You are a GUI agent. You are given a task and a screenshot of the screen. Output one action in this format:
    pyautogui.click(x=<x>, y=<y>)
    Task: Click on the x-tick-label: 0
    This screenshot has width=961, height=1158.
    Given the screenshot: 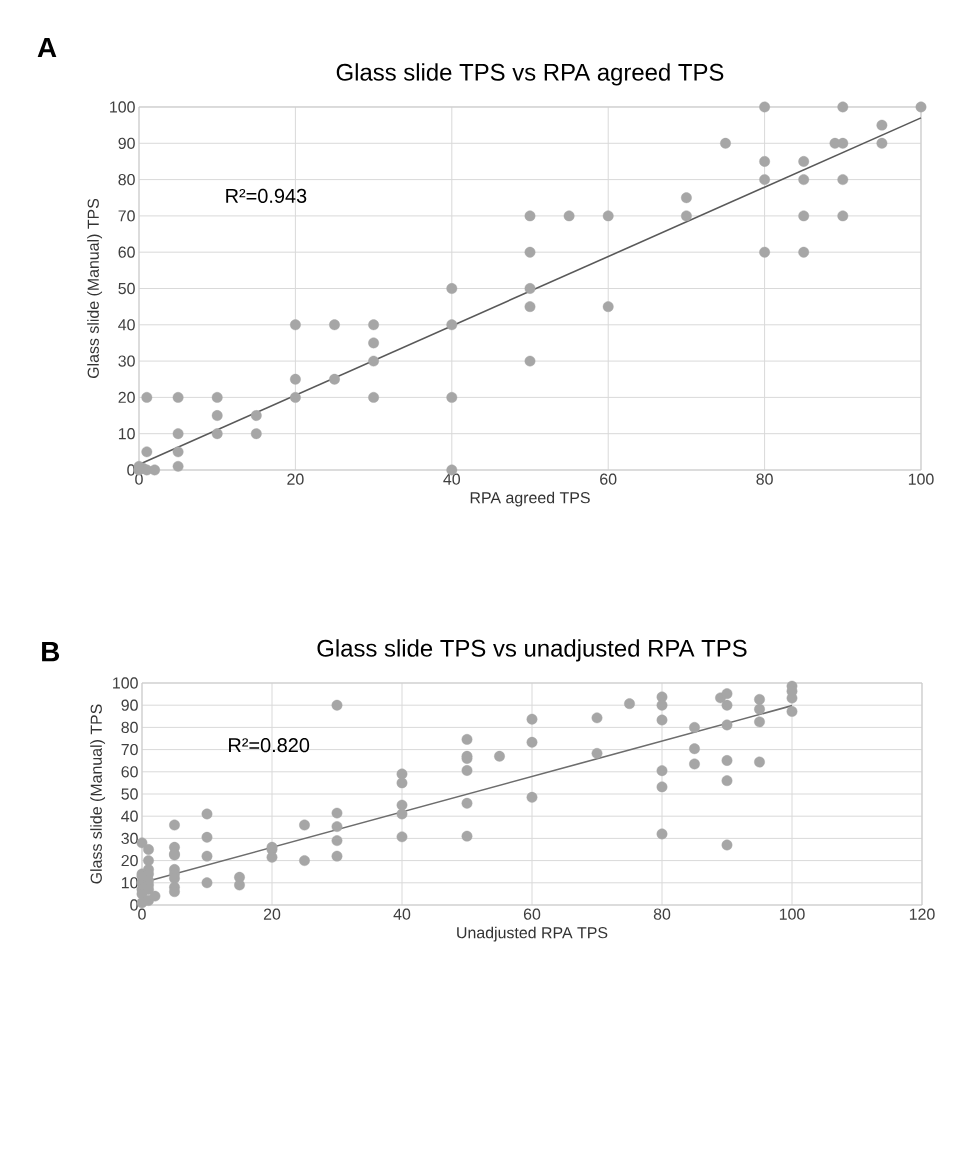 What is the action you would take?
    pyautogui.click(x=142, y=914)
    